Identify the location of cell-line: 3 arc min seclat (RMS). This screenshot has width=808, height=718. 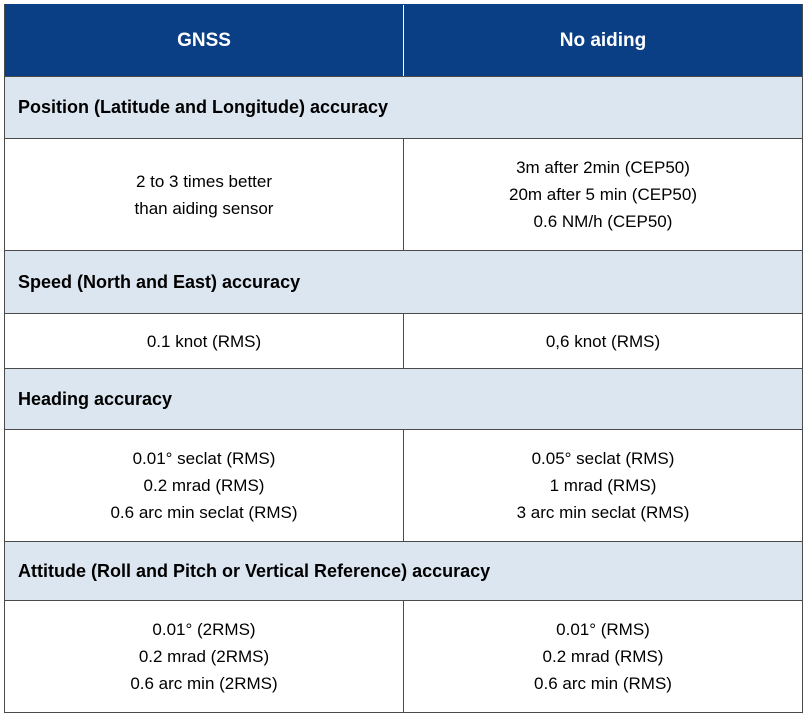
(603, 512).